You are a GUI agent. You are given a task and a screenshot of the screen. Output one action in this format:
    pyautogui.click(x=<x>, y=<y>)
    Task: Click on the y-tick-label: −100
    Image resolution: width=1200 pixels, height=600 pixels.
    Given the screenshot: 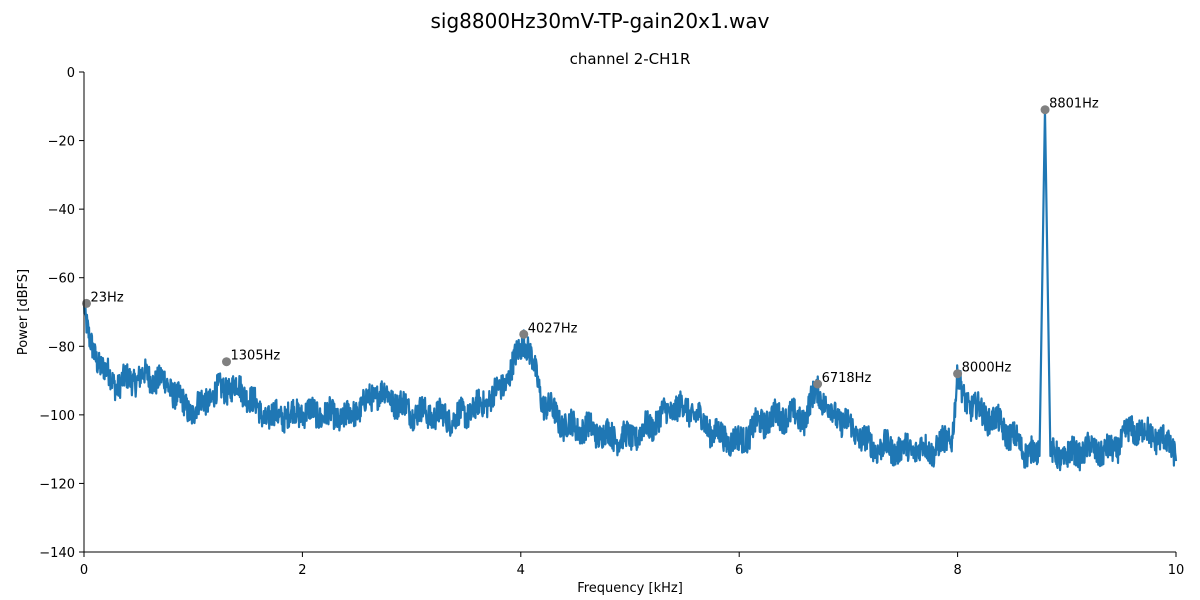 What is the action you would take?
    pyautogui.click(x=57, y=416)
    